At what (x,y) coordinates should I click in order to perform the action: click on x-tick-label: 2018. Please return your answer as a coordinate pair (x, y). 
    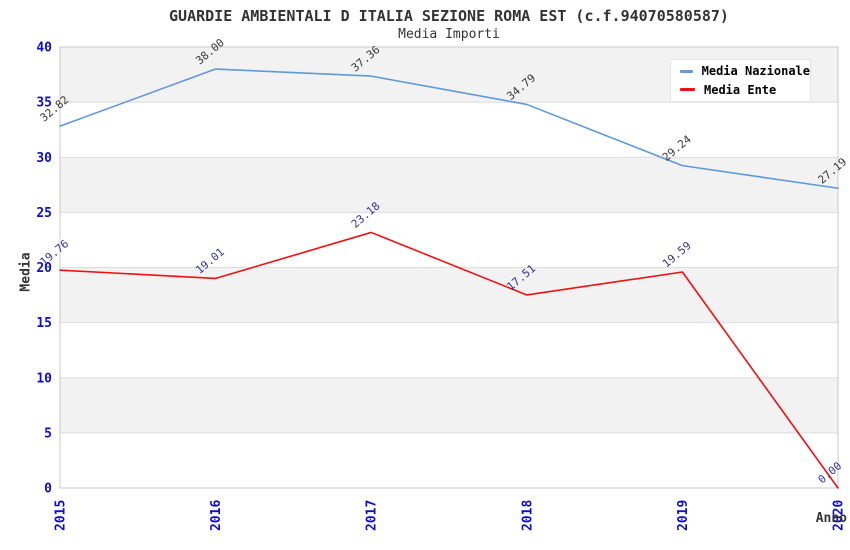
    Looking at the image, I should click on (527, 515).